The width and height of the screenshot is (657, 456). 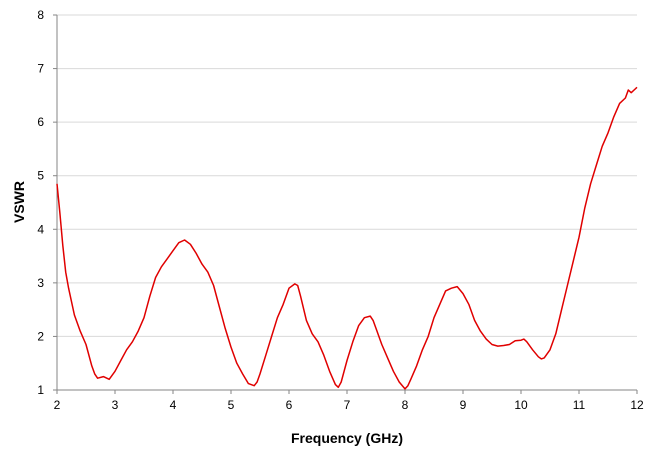 I want to click on x-tick-label-5: 5, so click(x=231, y=405).